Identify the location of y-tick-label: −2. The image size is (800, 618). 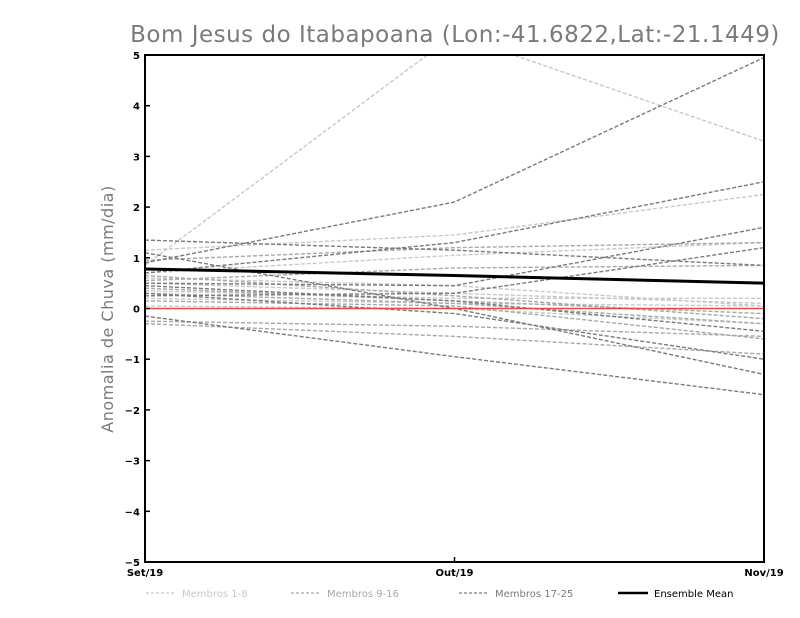
(132, 411).